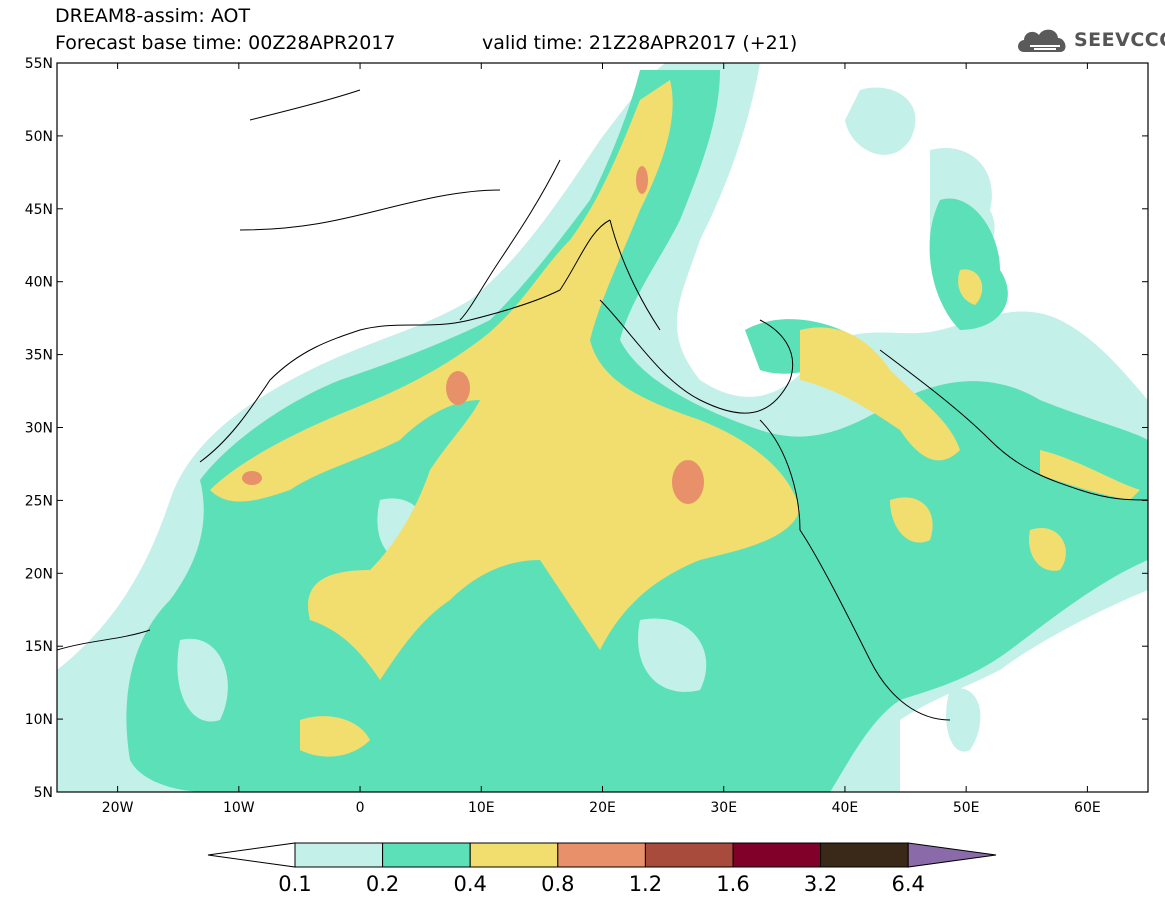 This screenshot has height=905, width=1165. What do you see at coordinates (723, 808) in the screenshot?
I see `lon-label: 30E` at bounding box center [723, 808].